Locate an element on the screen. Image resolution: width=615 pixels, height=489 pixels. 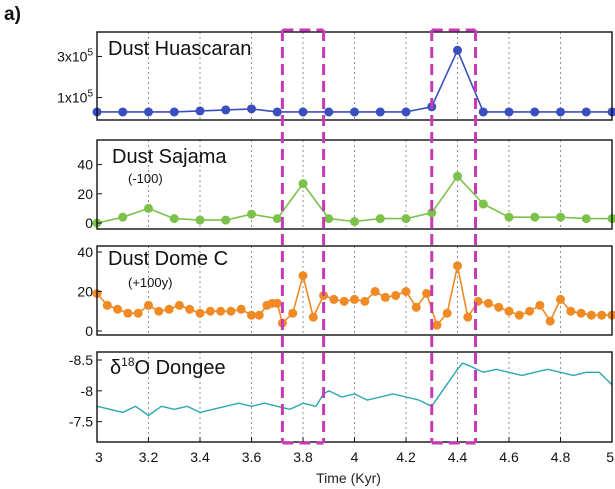
x-tick-label: 4.6 is located at coordinates (509, 457).